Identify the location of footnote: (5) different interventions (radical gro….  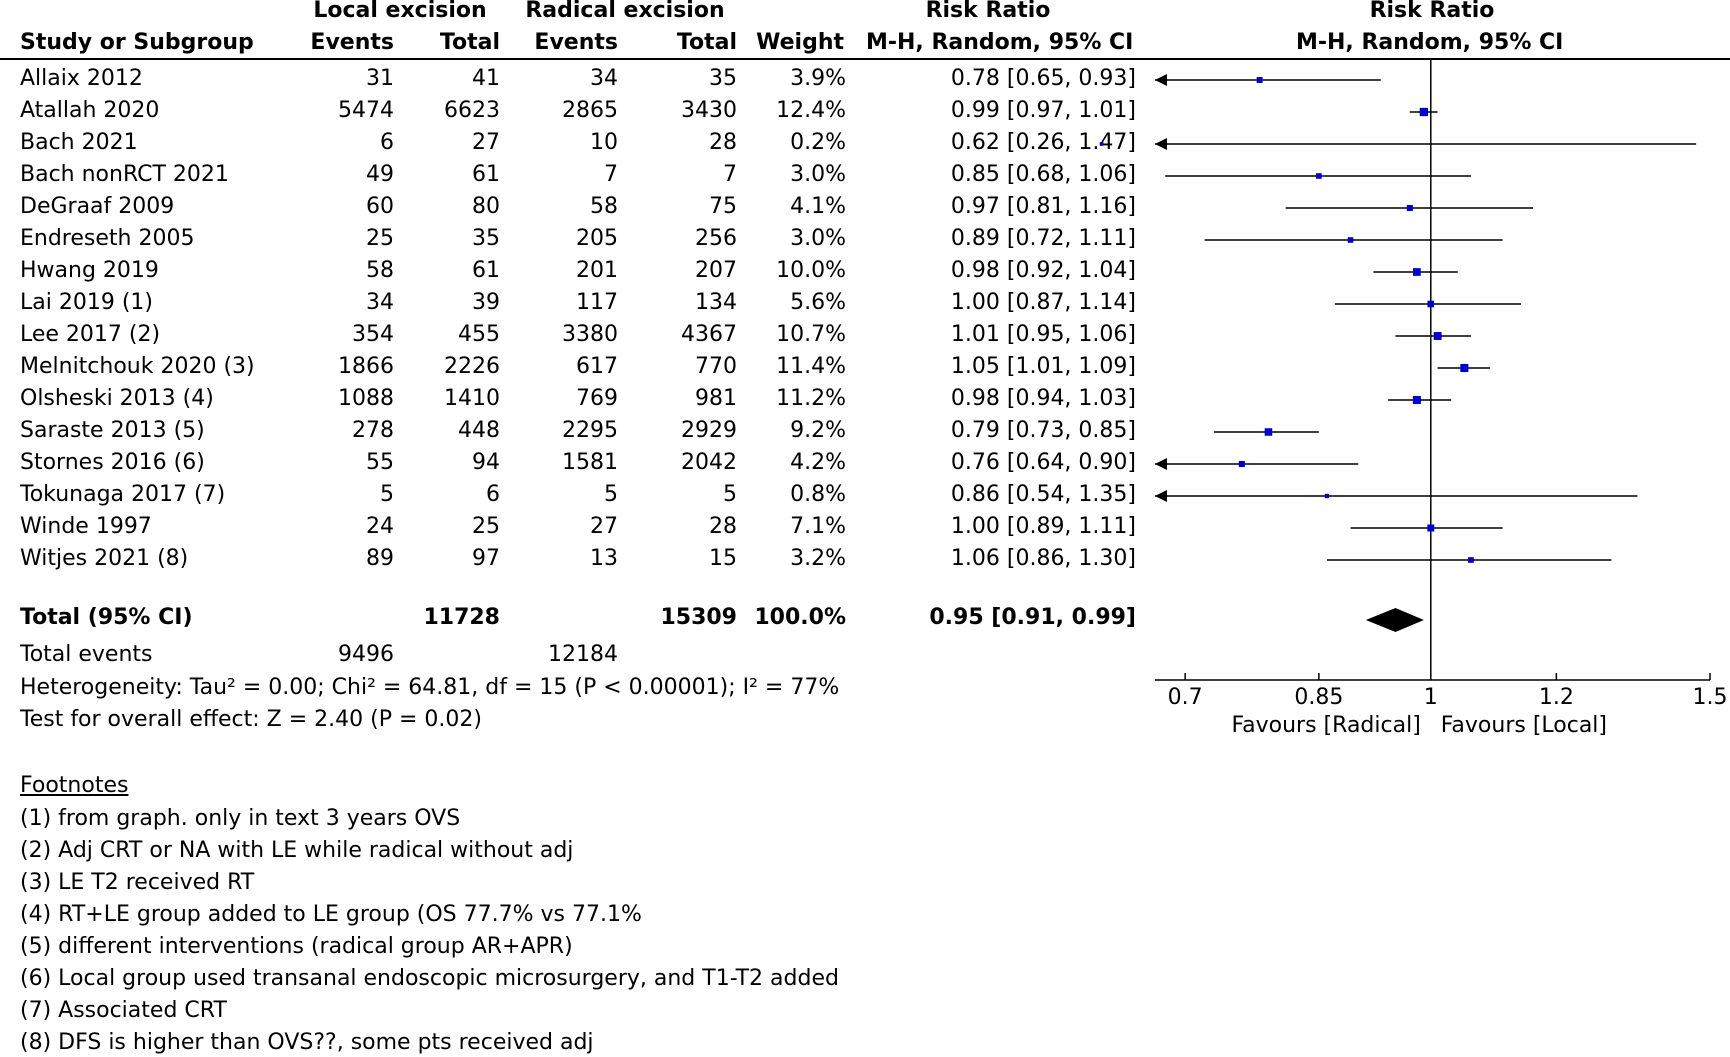
(296, 946).